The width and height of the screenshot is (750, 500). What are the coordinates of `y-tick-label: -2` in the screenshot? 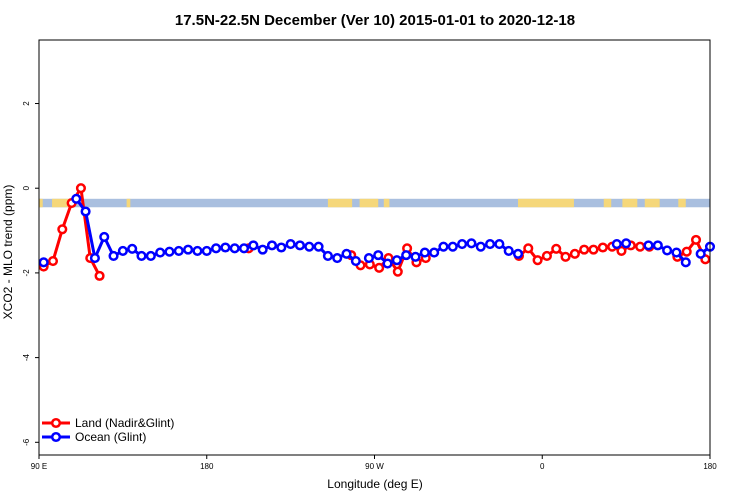 It's located at (26, 273).